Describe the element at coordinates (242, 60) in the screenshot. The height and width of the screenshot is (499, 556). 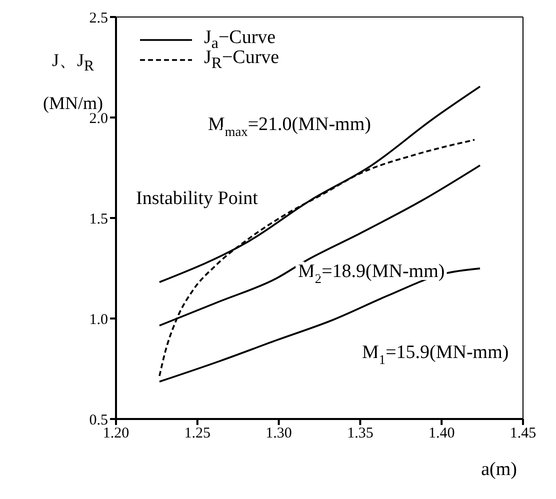
I see `legend-label: J$_{R}$−Curve` at that location.